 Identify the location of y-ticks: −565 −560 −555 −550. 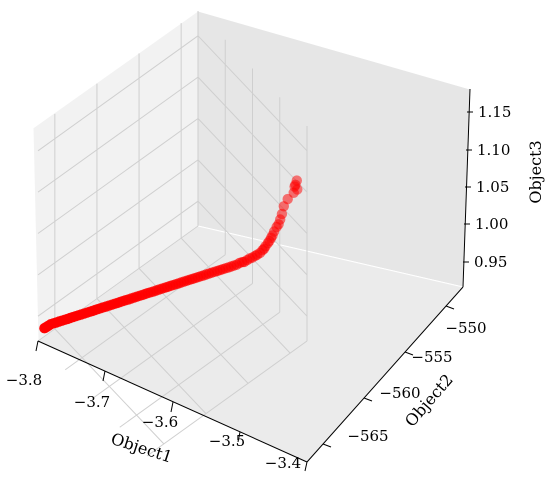
(404, 376).